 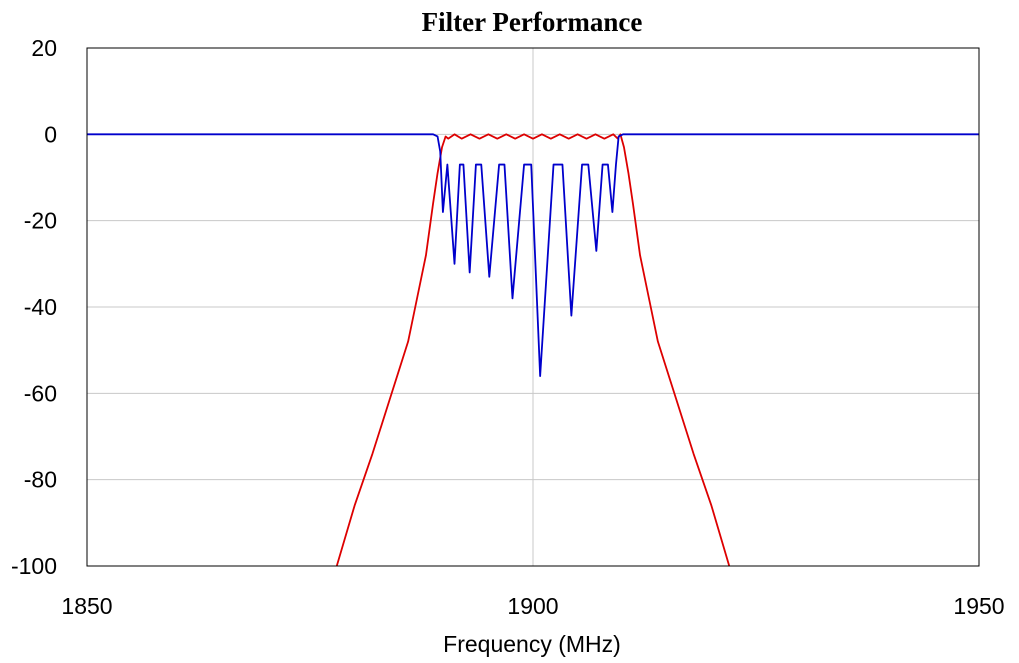 I want to click on x-axis-label: Frequency (MHz), so click(x=532, y=644).